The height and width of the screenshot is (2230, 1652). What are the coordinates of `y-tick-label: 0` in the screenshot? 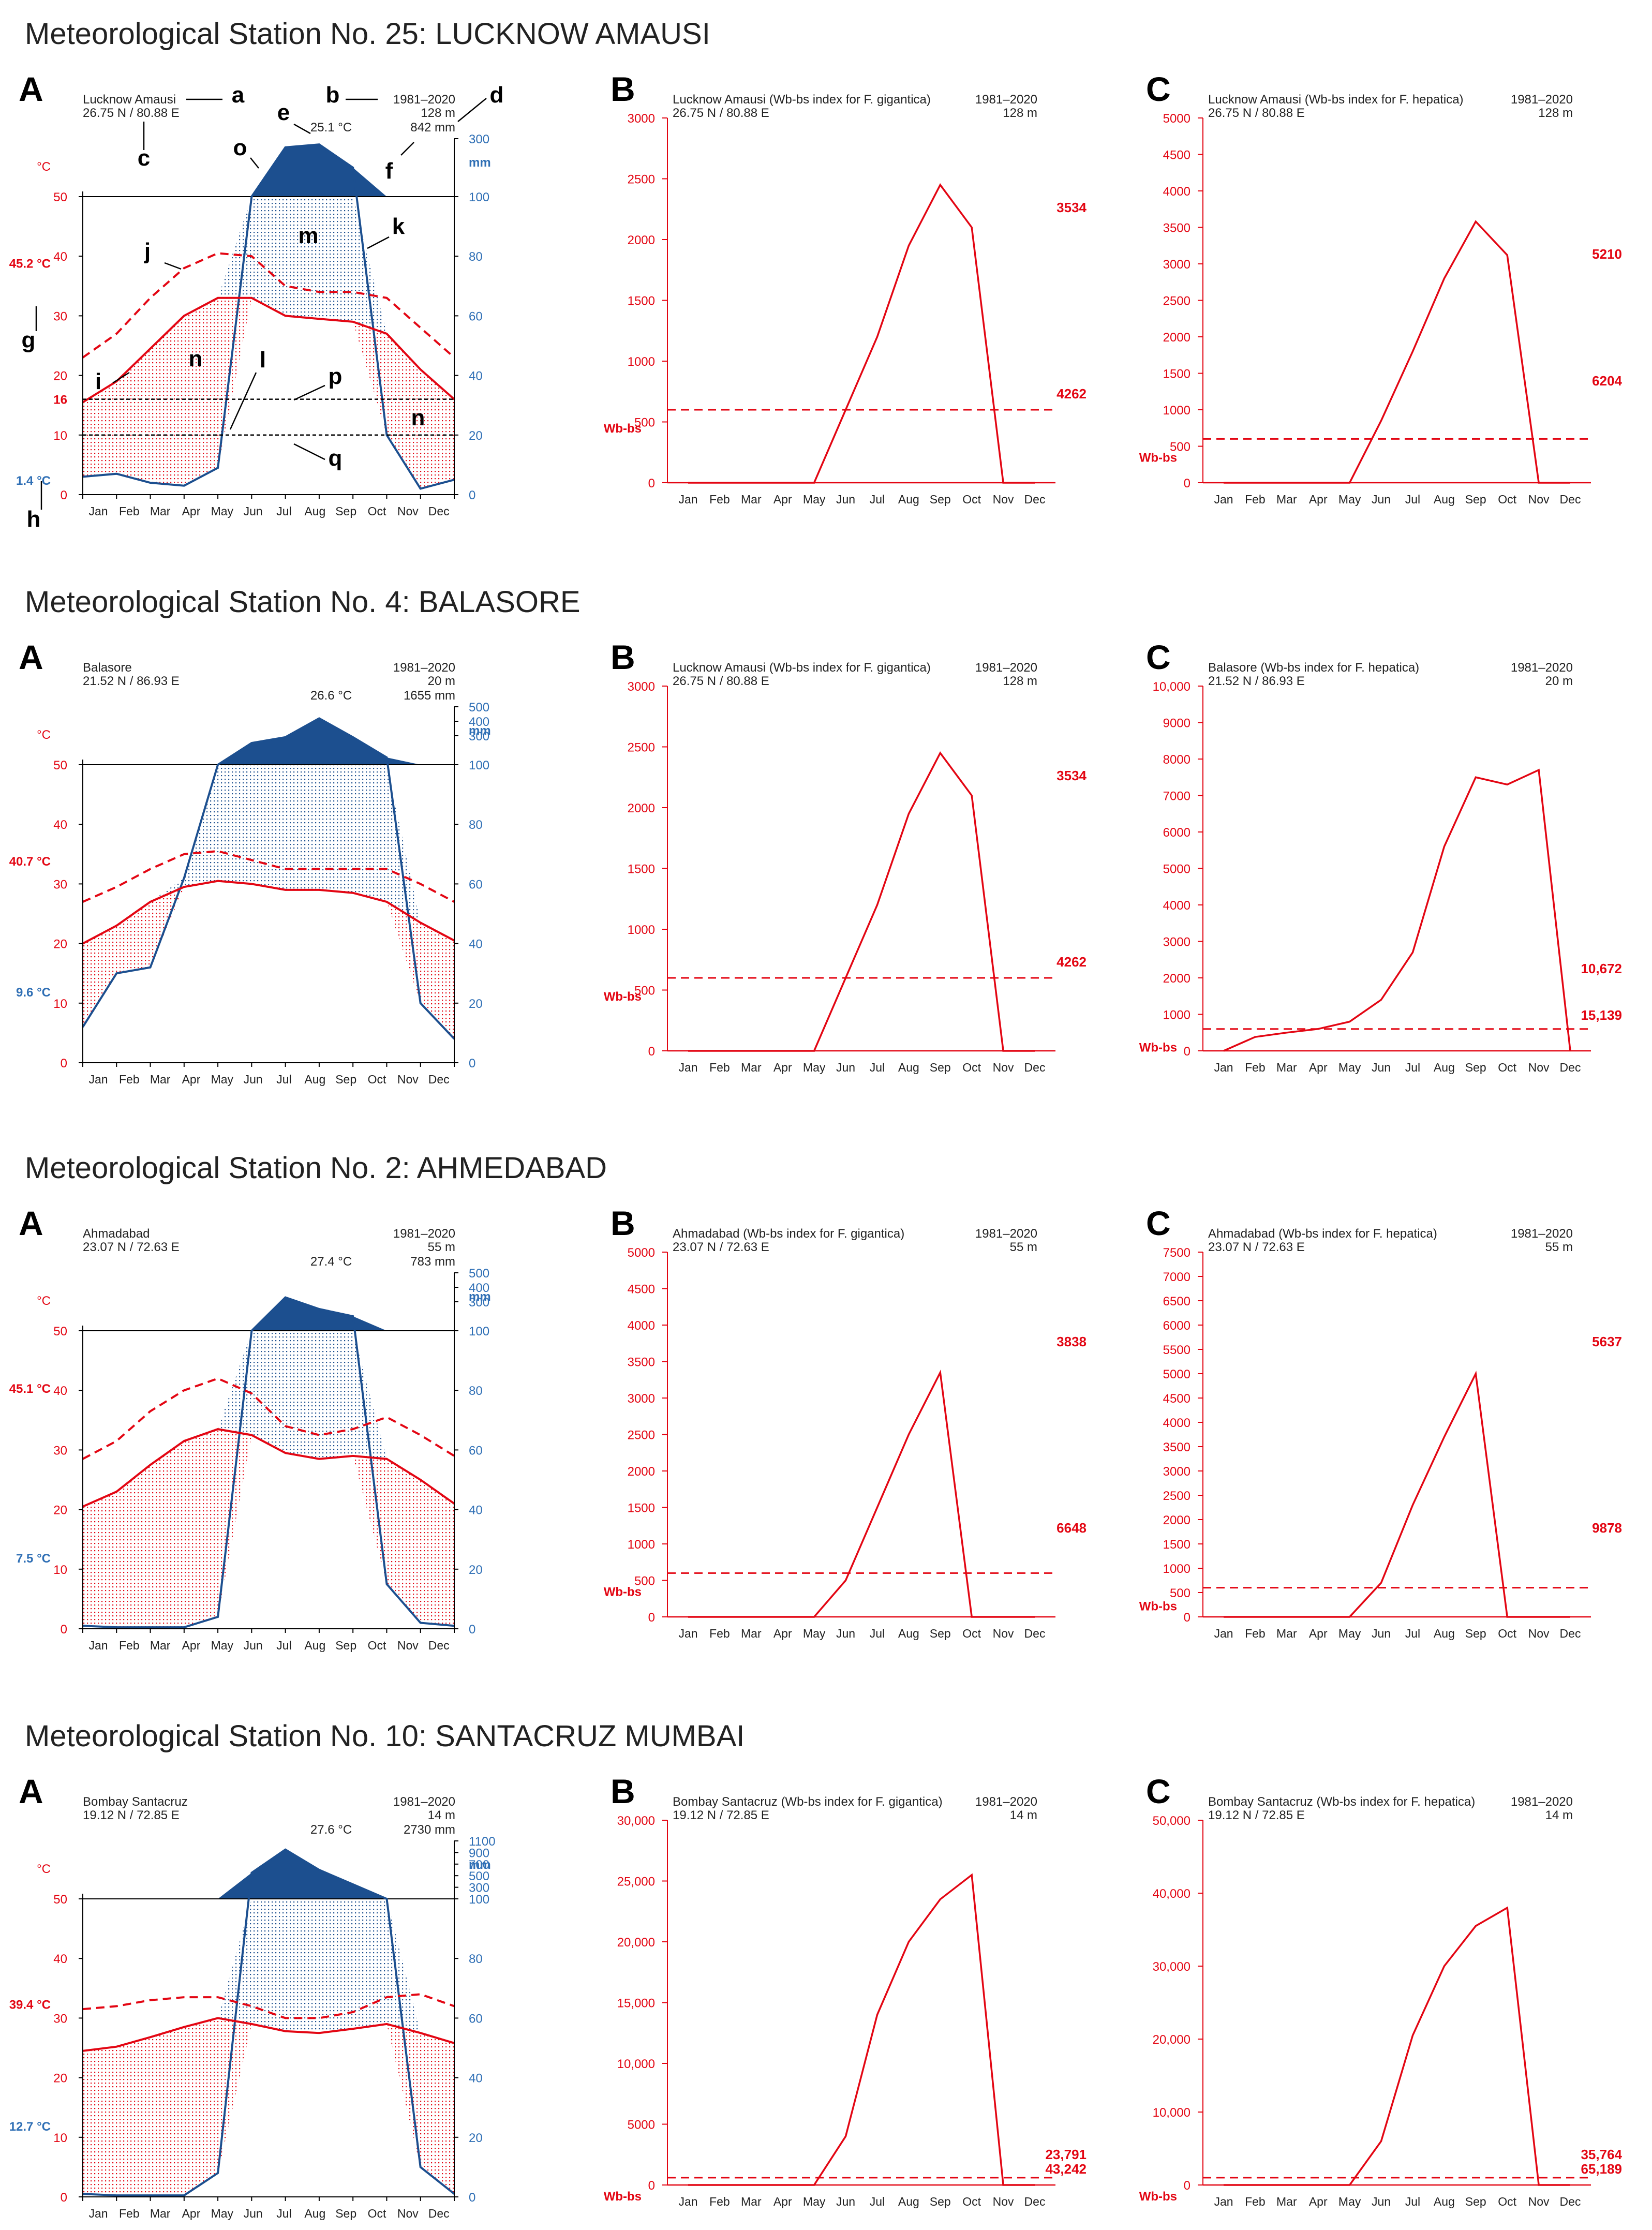 It's located at (652, 484).